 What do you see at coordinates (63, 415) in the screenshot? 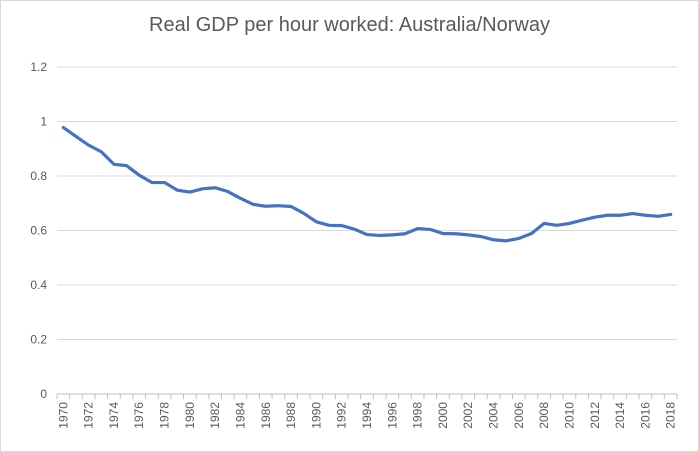
I see `x-tick-label: 1970` at bounding box center [63, 415].